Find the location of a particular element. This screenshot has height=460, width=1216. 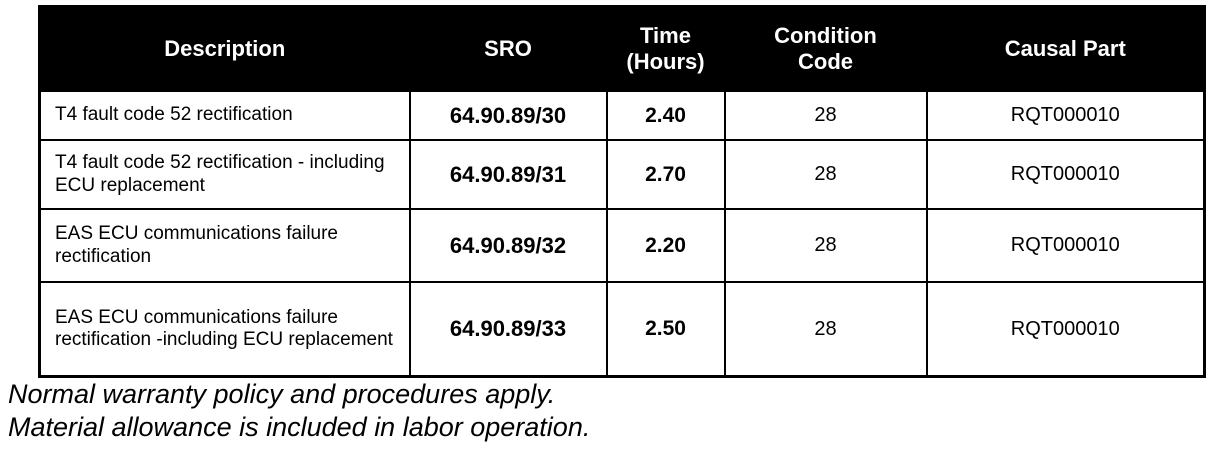

time-cell: 2.20 is located at coordinates (665, 245).